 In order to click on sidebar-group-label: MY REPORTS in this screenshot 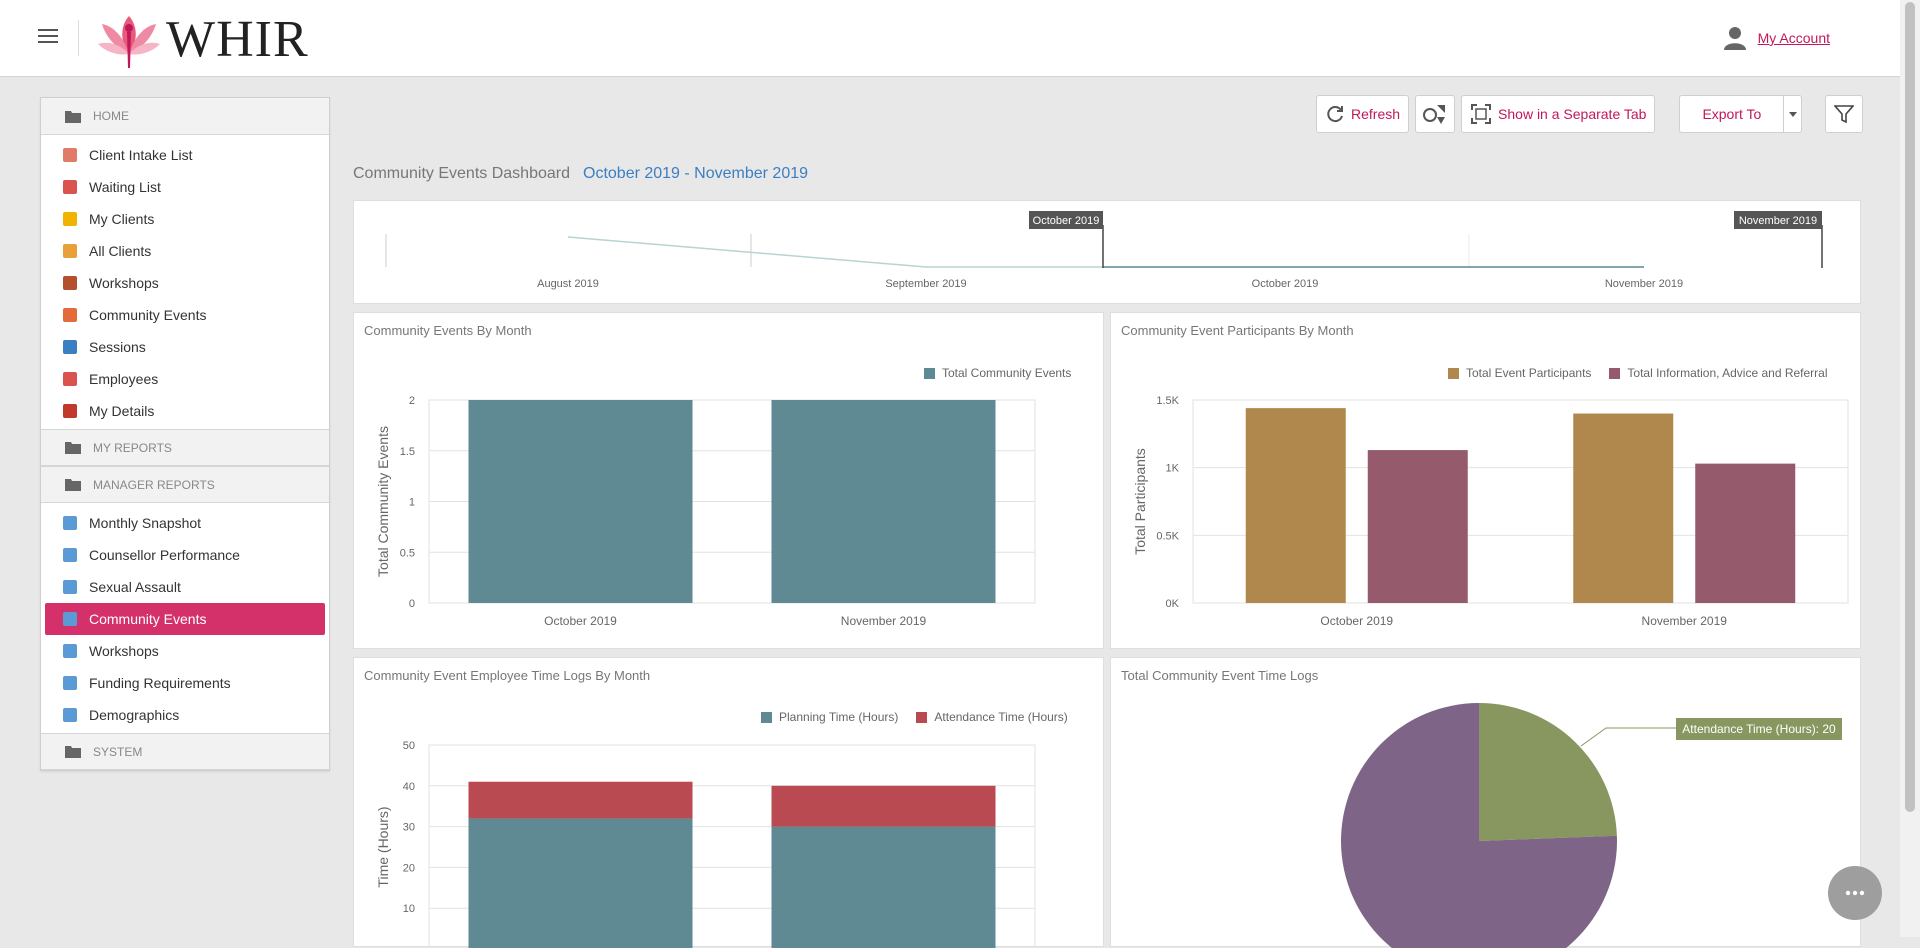, I will do `click(132, 447)`.